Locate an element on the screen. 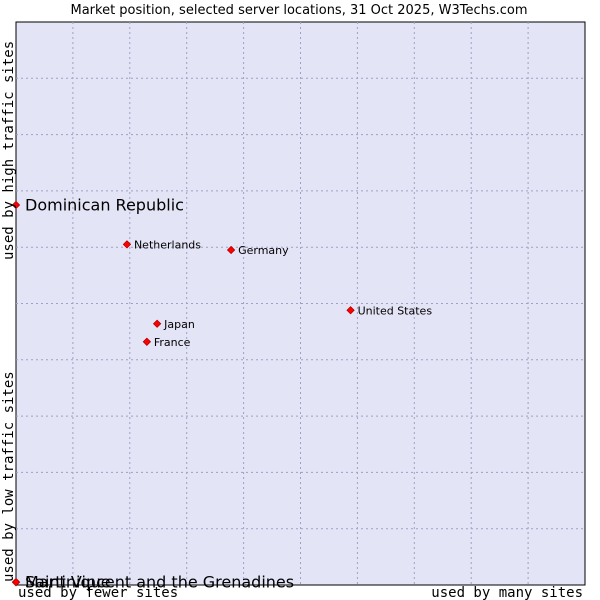 The width and height of the screenshot is (600, 600). y-axis-label-bottom: used by low traffic sites is located at coordinates (9, 476).